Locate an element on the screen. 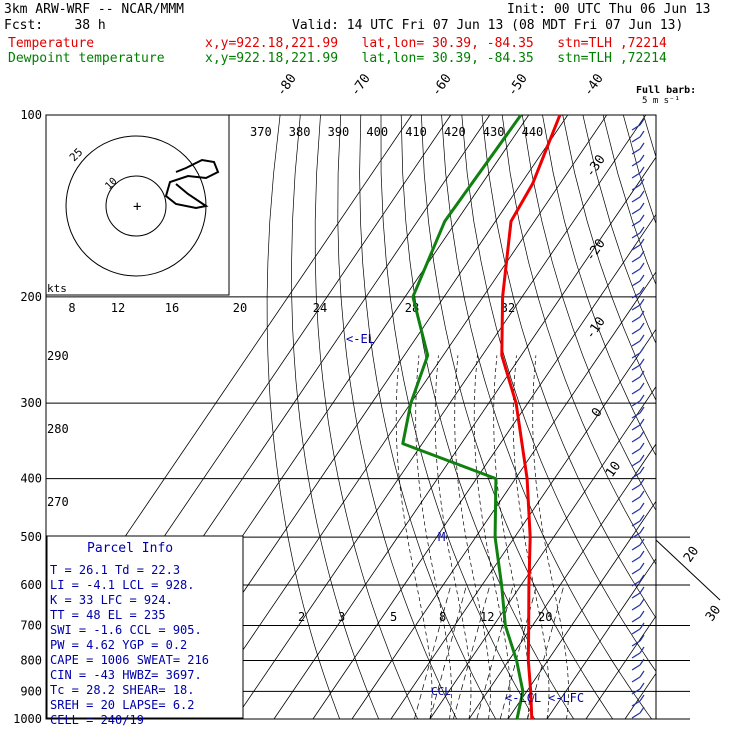  theta-label: 270 is located at coordinates (58, 502).